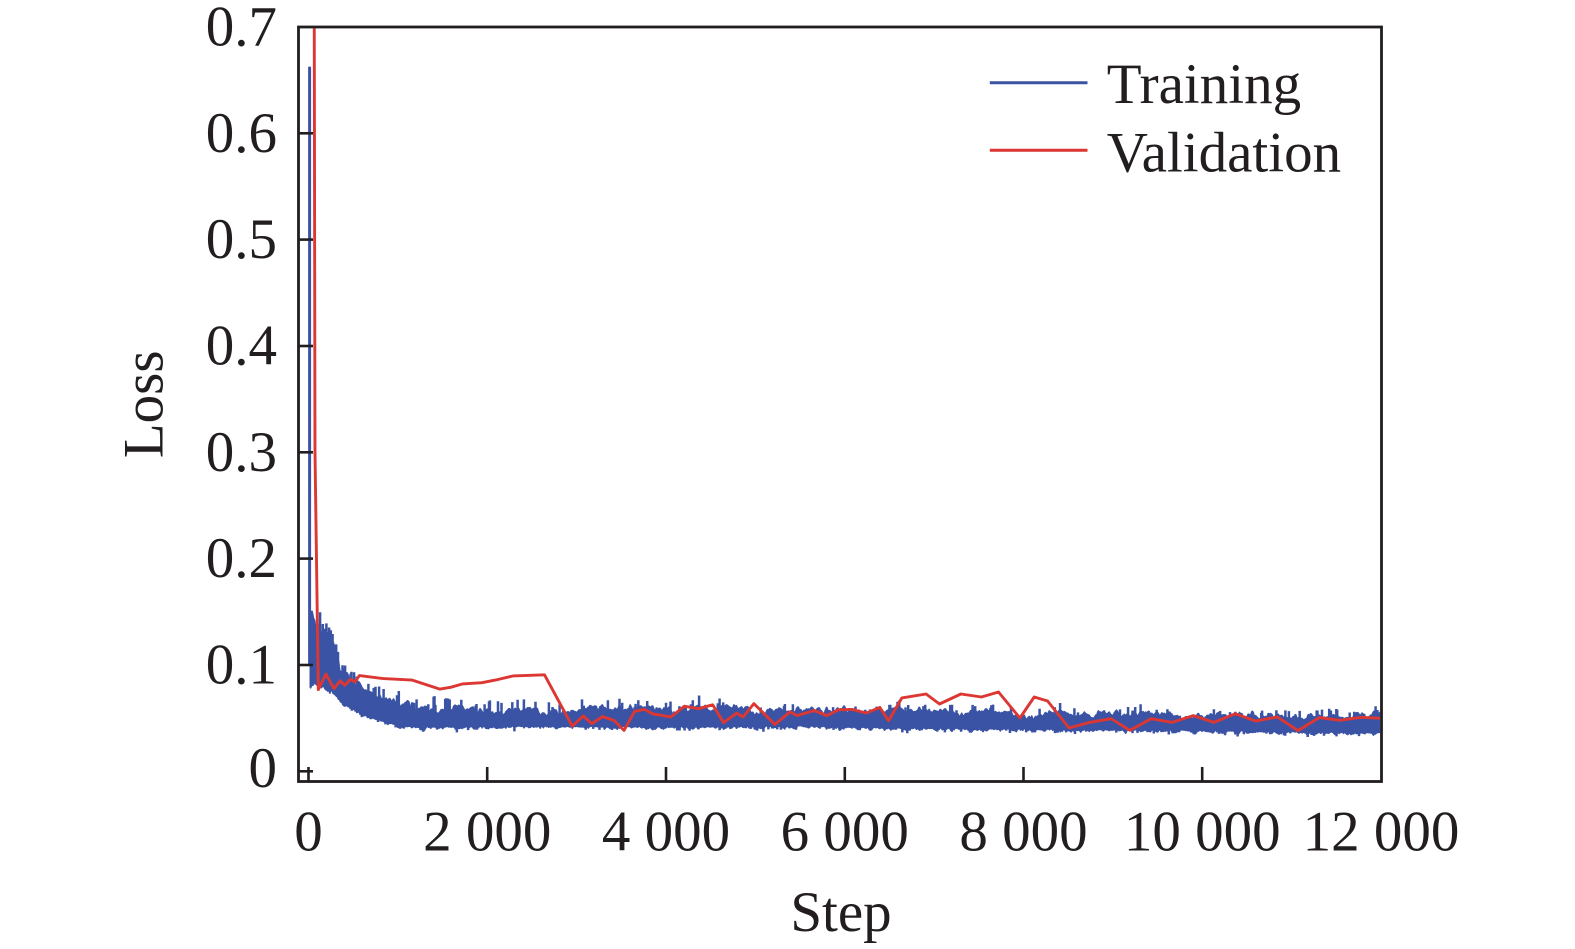  Describe the element at coordinates (241, 665) in the screenshot. I see `svg-text: 0.1` at that location.